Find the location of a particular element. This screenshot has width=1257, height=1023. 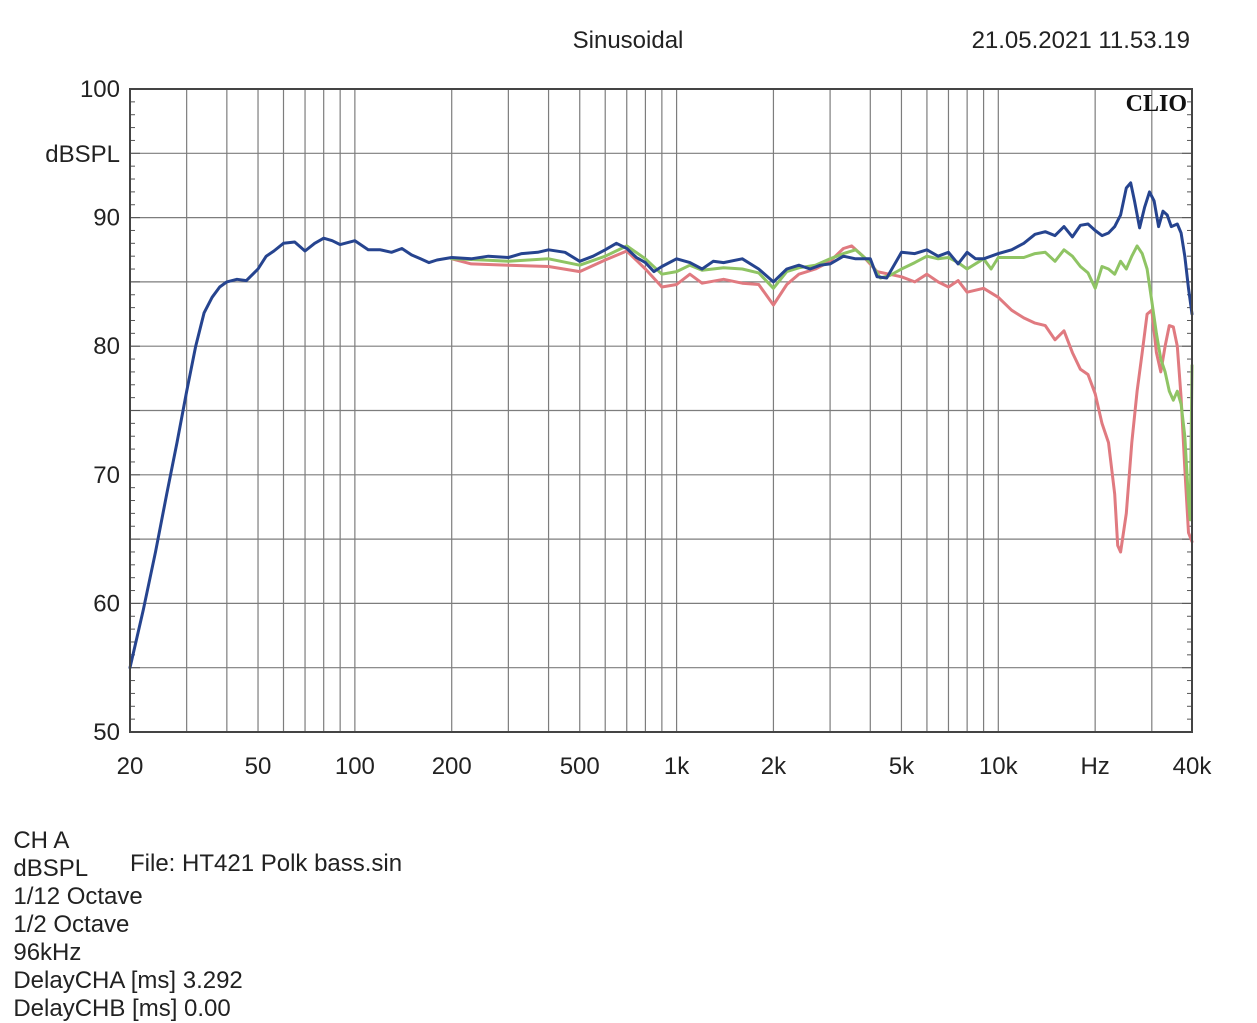

y-tick-label: 90 is located at coordinates (106, 218).